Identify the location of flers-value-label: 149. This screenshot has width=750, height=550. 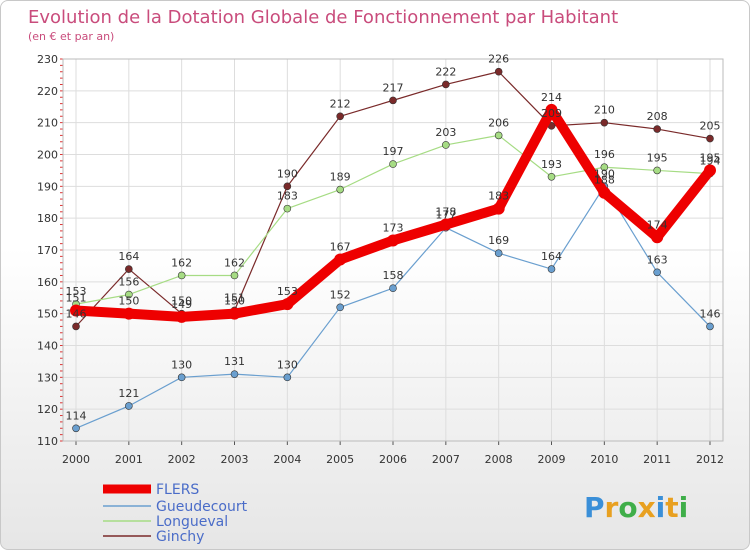
(181, 304).